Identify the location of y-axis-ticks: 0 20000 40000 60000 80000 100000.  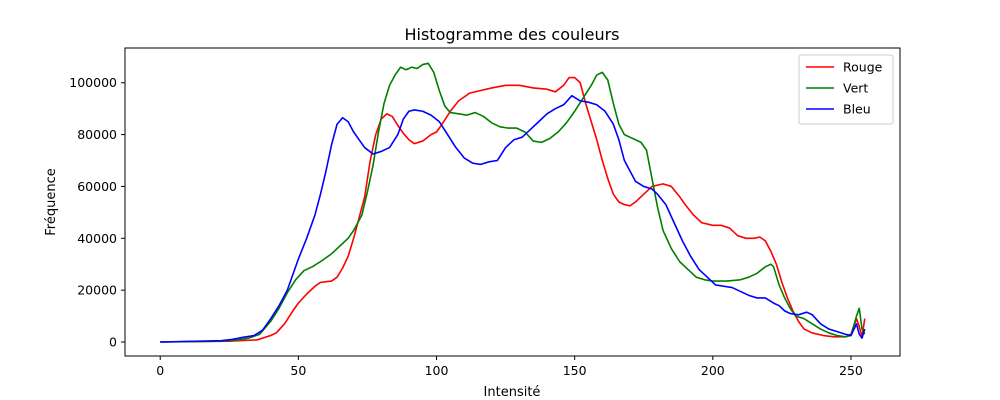
(97, 212).